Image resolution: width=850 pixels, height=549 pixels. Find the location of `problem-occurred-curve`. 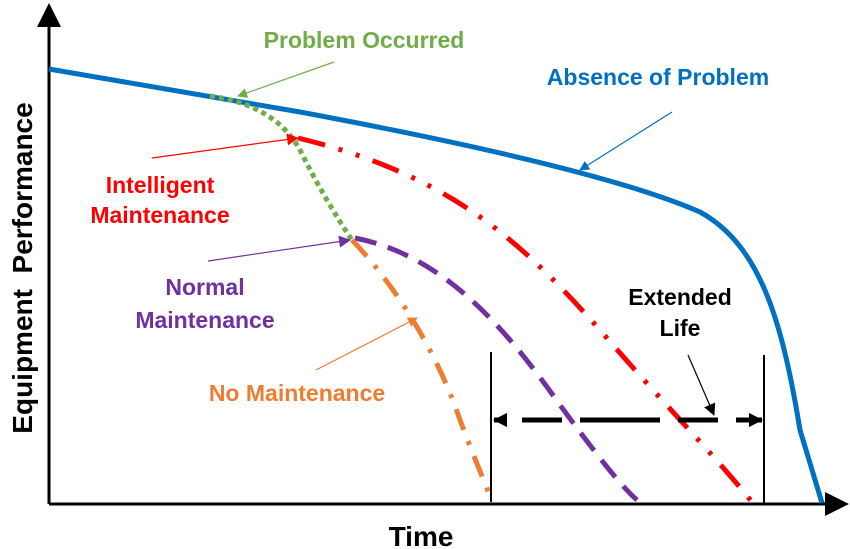

problem-occurred-curve is located at coordinates (282, 167).